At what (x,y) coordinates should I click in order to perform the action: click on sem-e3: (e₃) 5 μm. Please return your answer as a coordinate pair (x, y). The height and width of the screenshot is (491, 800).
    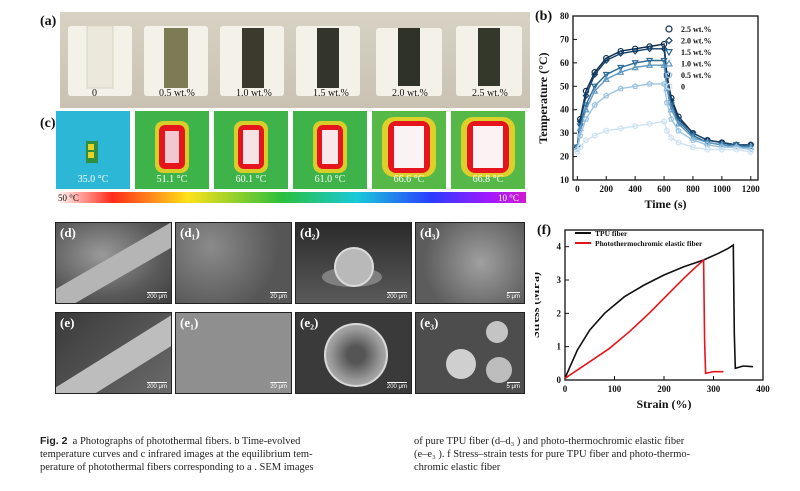
    Looking at the image, I should click on (470, 353).